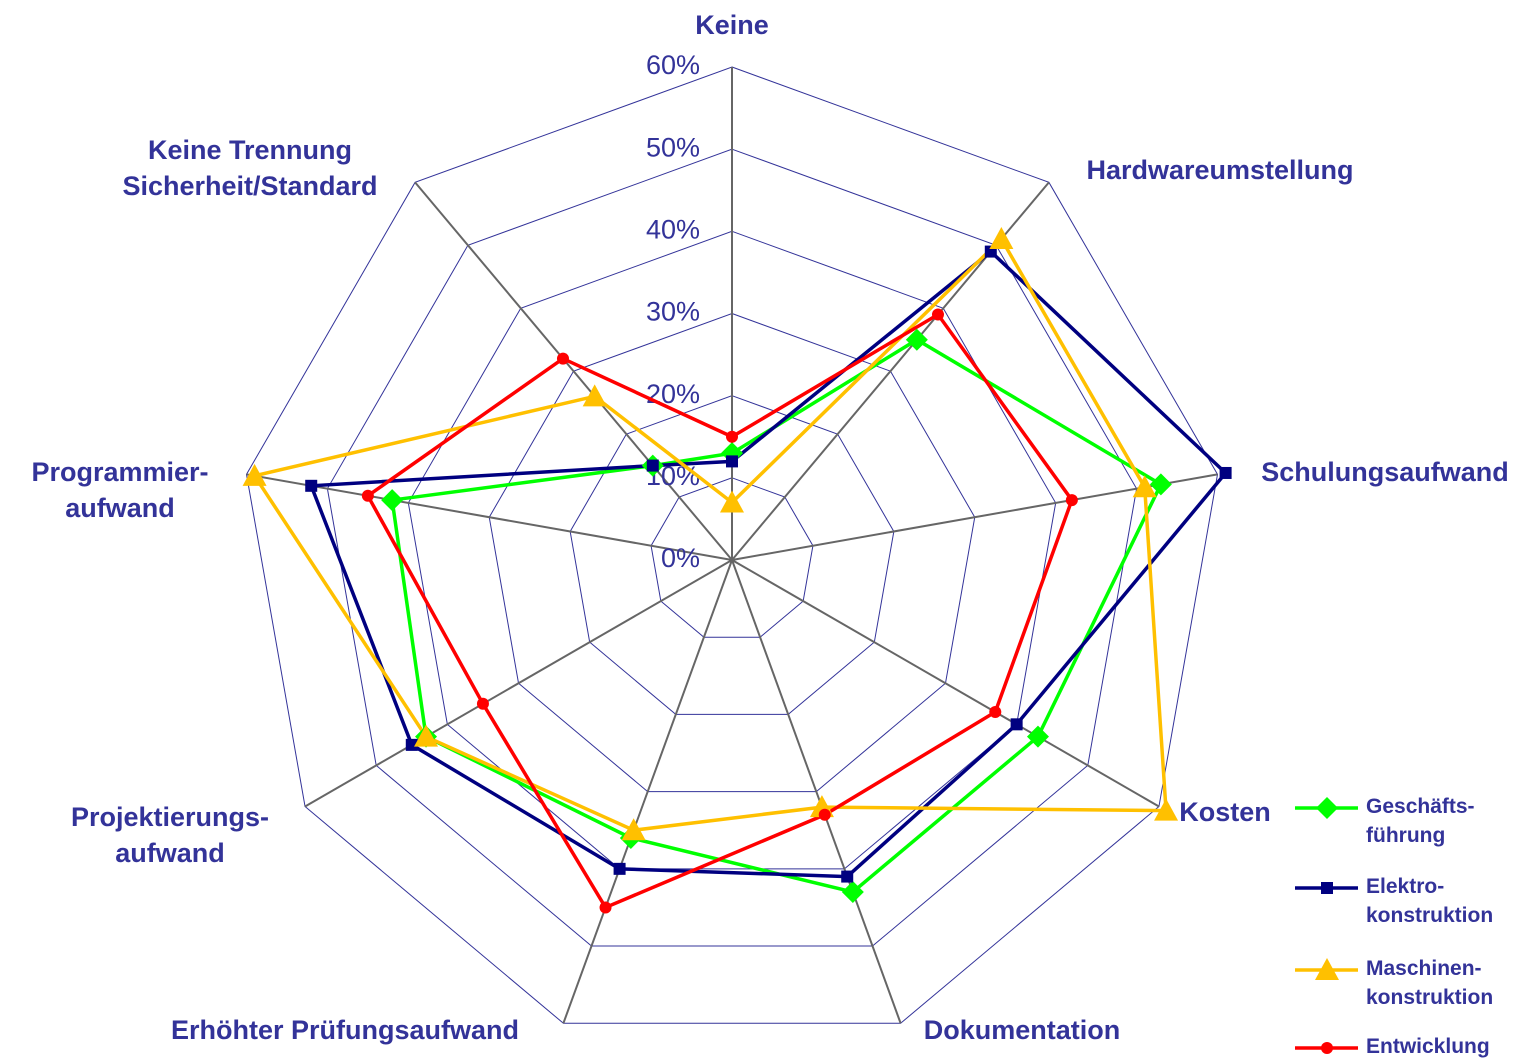  What do you see at coordinates (1428, 1046) in the screenshot?
I see `legend-label: Entwicklung` at bounding box center [1428, 1046].